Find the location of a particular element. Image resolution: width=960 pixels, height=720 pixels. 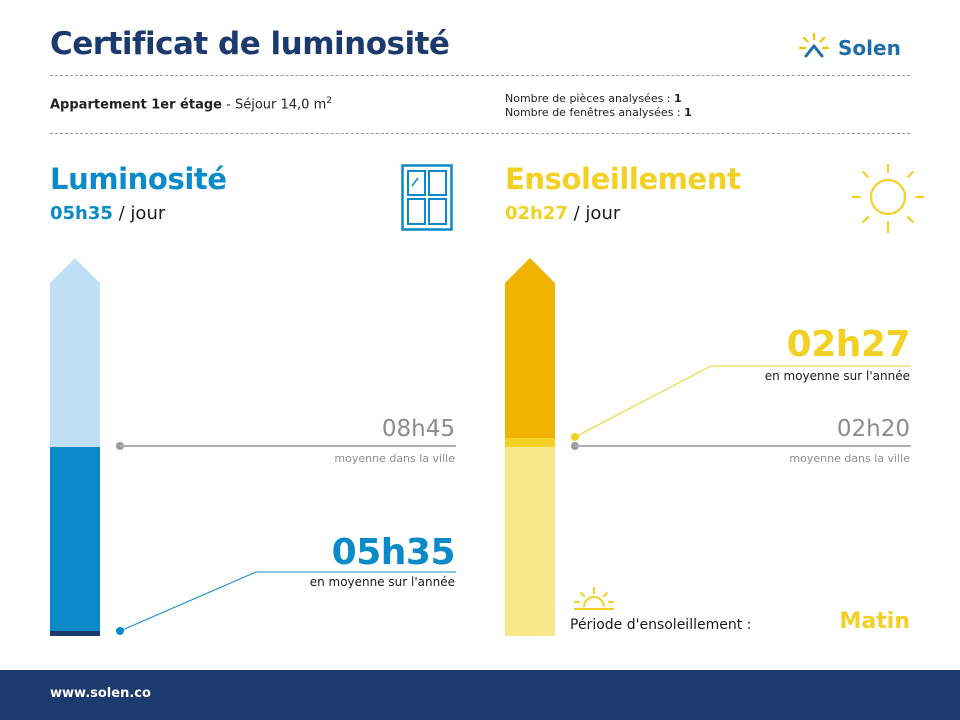

ensoleillement-bar-marker is located at coordinates (530, 443).